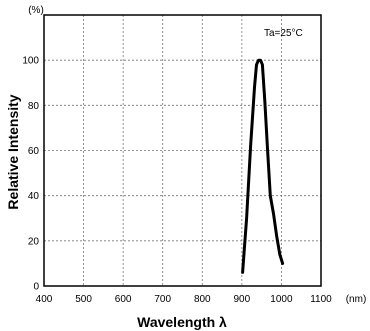 The width and height of the screenshot is (370, 331). Describe the element at coordinates (356, 299) in the screenshot. I see `x-unit-label: (nm)` at that location.